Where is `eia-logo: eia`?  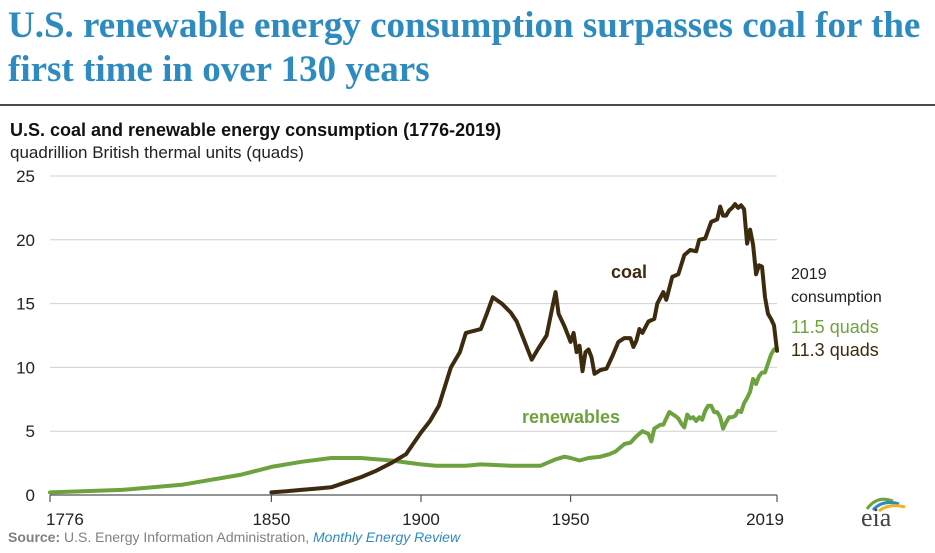
eia-logo: eia is located at coordinates (883, 513).